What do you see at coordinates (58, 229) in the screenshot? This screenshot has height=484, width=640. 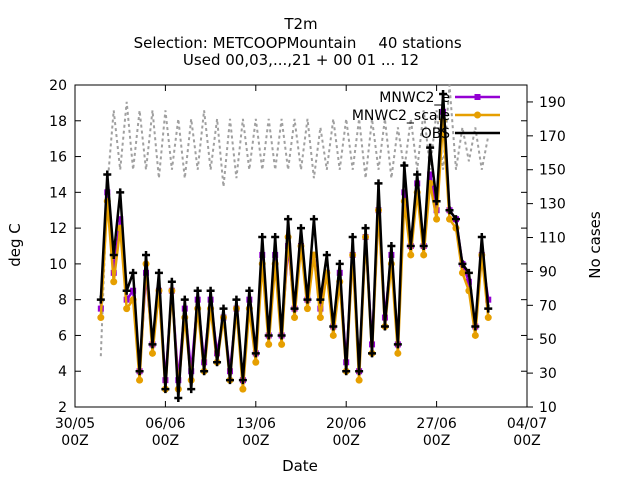 I see `y-tick-label: 12` at bounding box center [58, 229].